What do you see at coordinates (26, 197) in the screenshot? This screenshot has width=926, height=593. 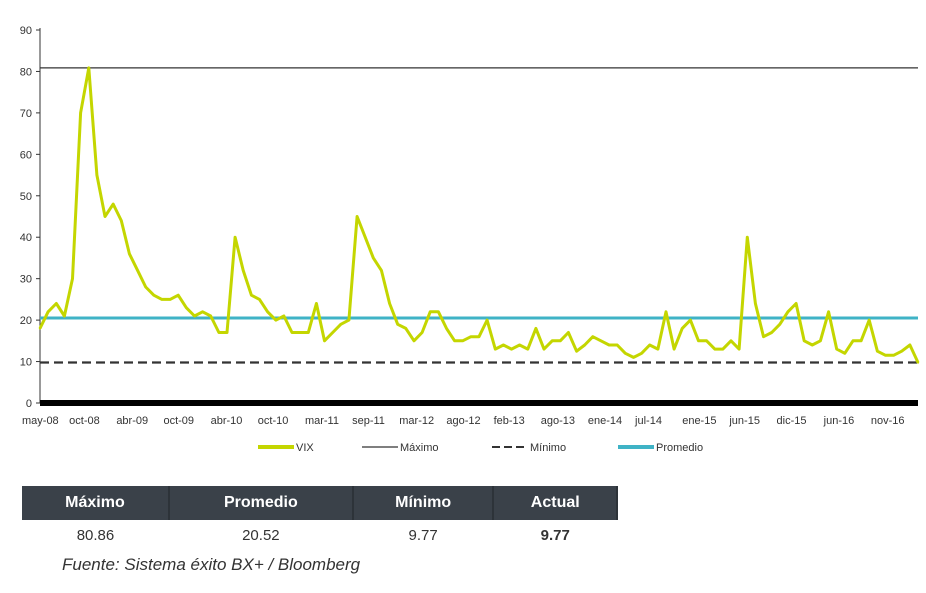 I see `y-tick-label: 50` at bounding box center [26, 197].